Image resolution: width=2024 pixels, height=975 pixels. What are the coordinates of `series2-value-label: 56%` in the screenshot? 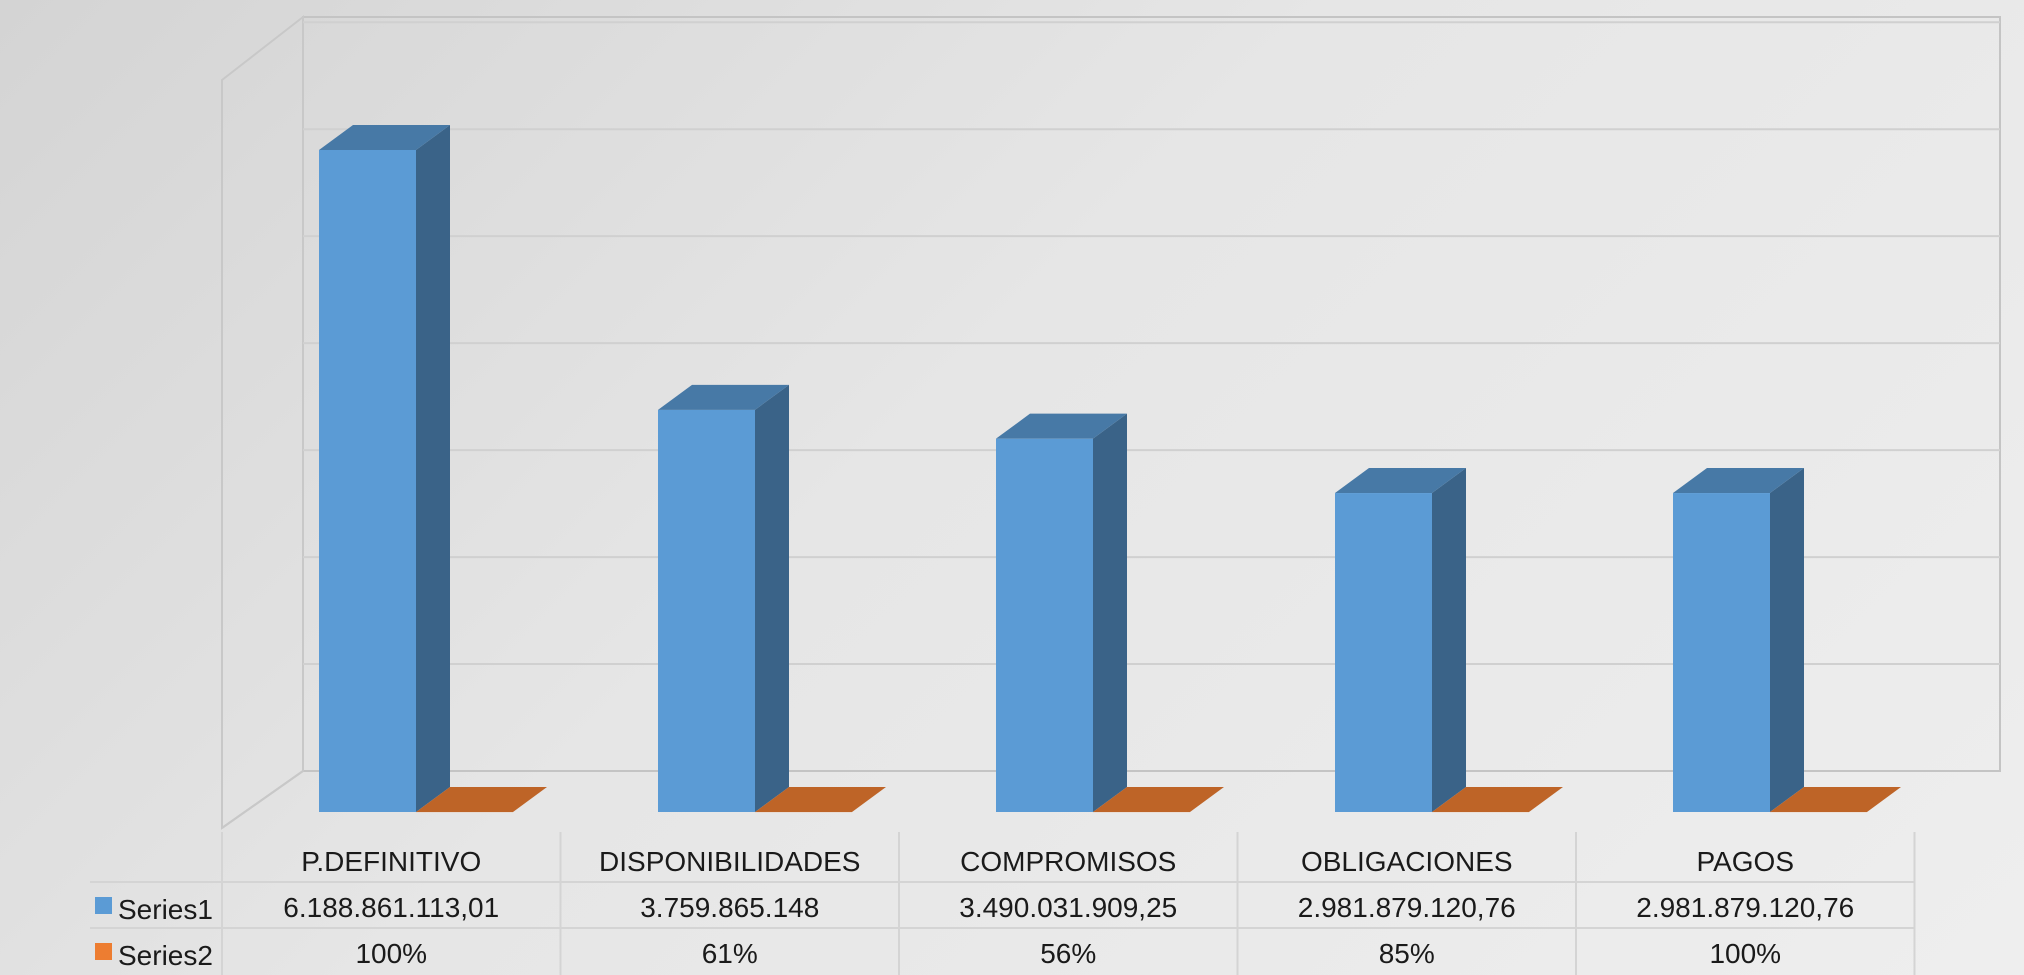 It's located at (1068, 953).